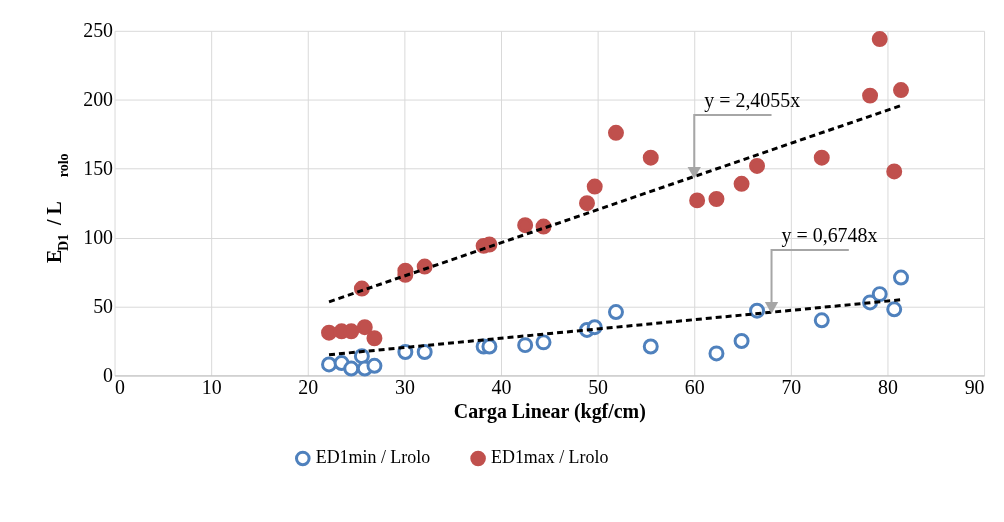  Describe the element at coordinates (549, 411) in the screenshot. I see `x-axis-title: Carga Linear (kgf/cm)` at that location.